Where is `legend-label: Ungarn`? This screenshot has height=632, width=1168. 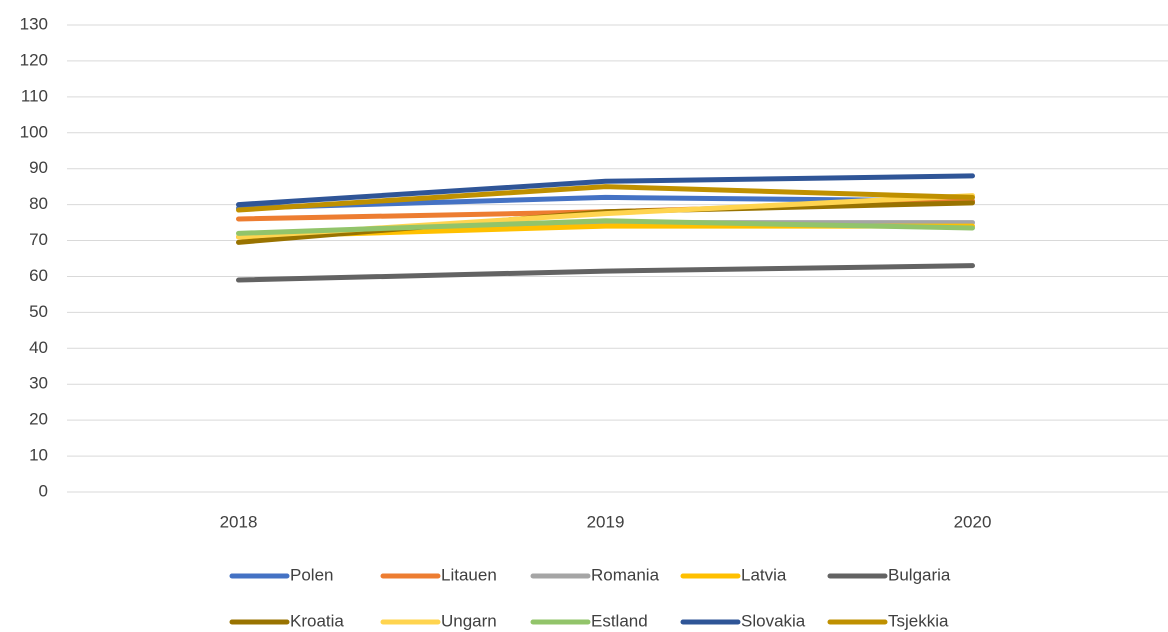
legend-label: Ungarn is located at coordinates (469, 620).